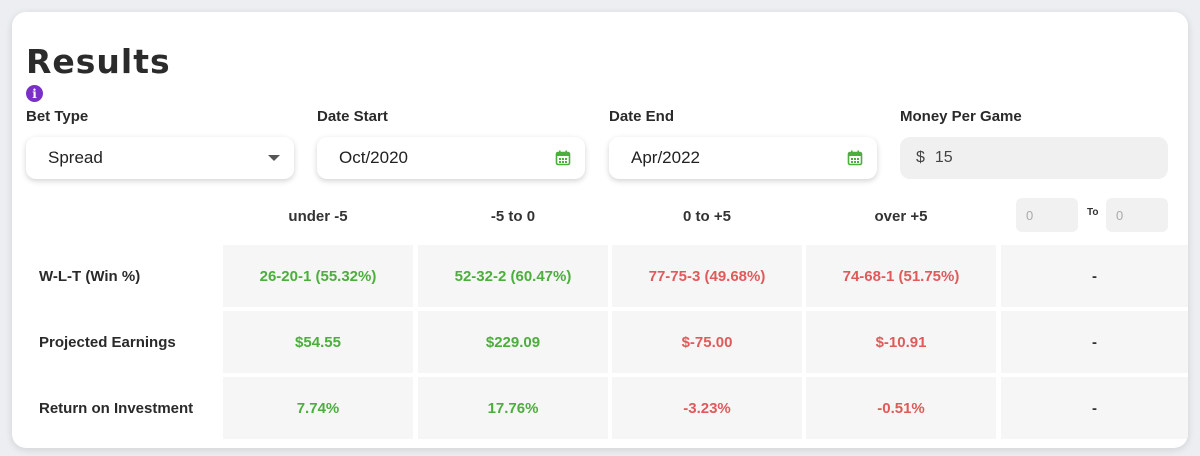 This screenshot has width=1200, height=456. I want to click on money-per-game-label: Money Per Game, so click(961, 116).